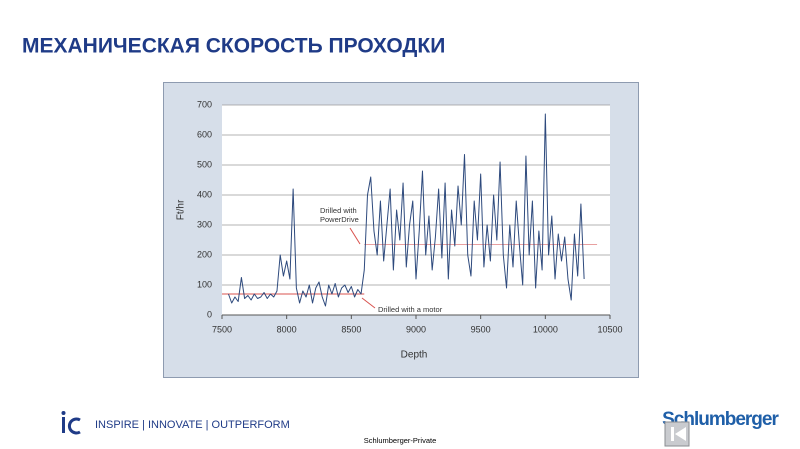 The height and width of the screenshot is (449, 800). I want to click on y-tick-label: 300, so click(204, 224).